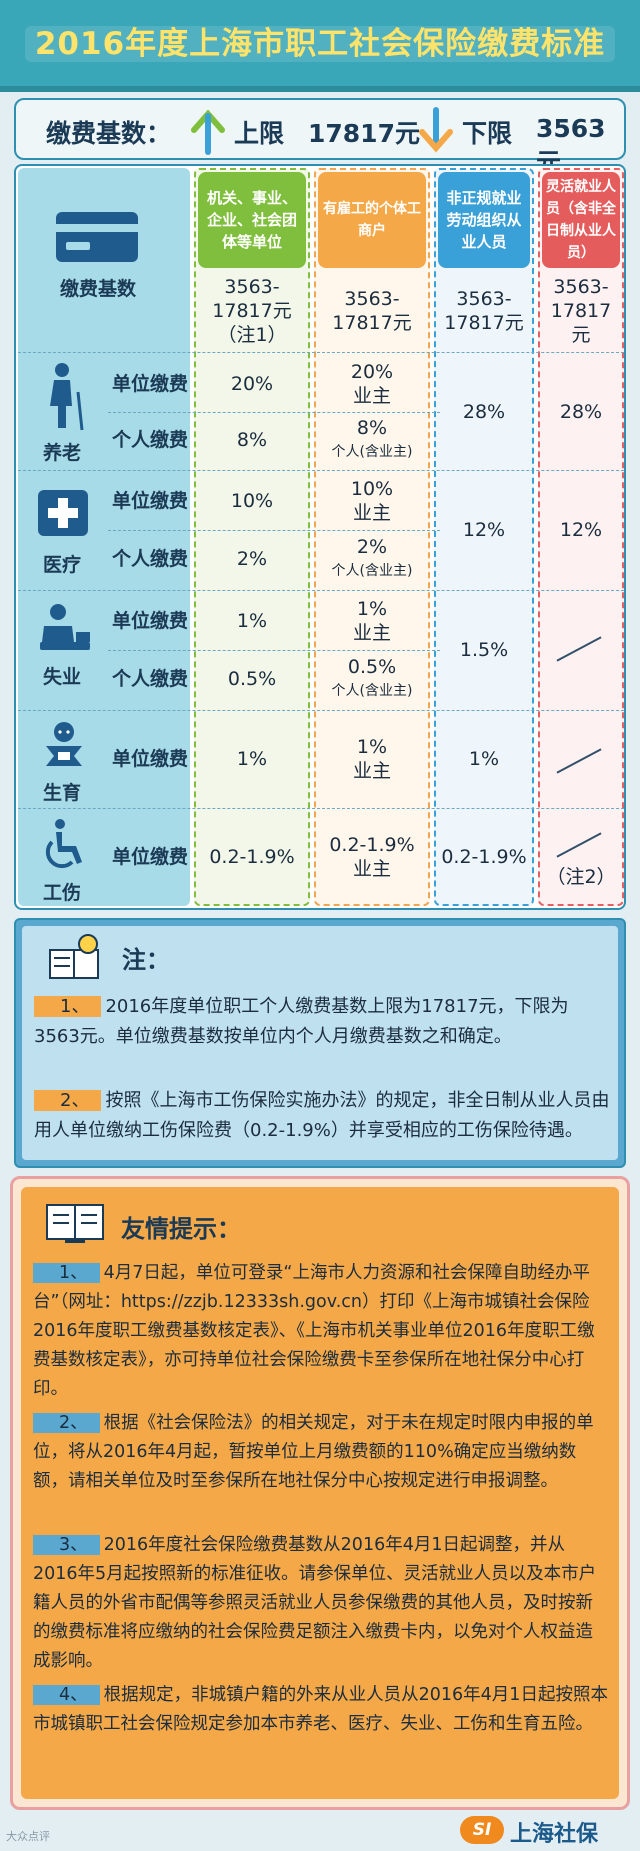 The image size is (640, 1851). I want to click on si-logo-icon: SI, so click(482, 1830).